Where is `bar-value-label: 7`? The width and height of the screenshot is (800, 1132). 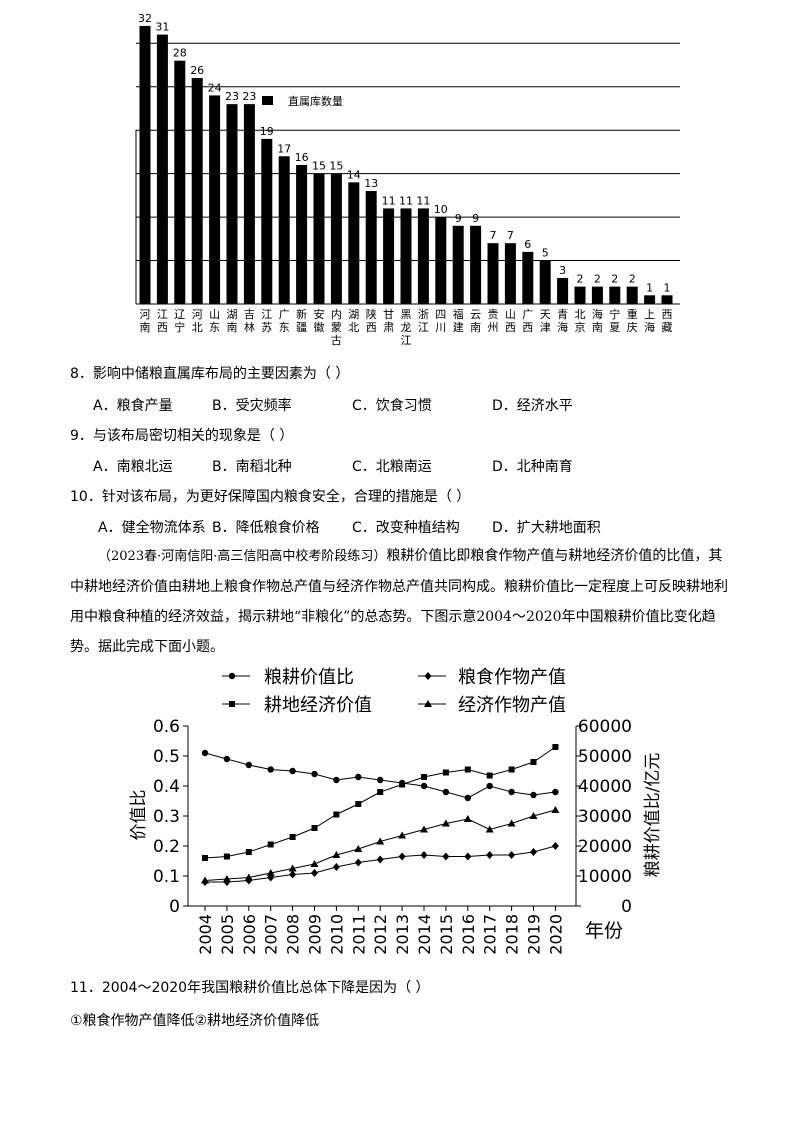 bar-value-label: 7 is located at coordinates (493, 235).